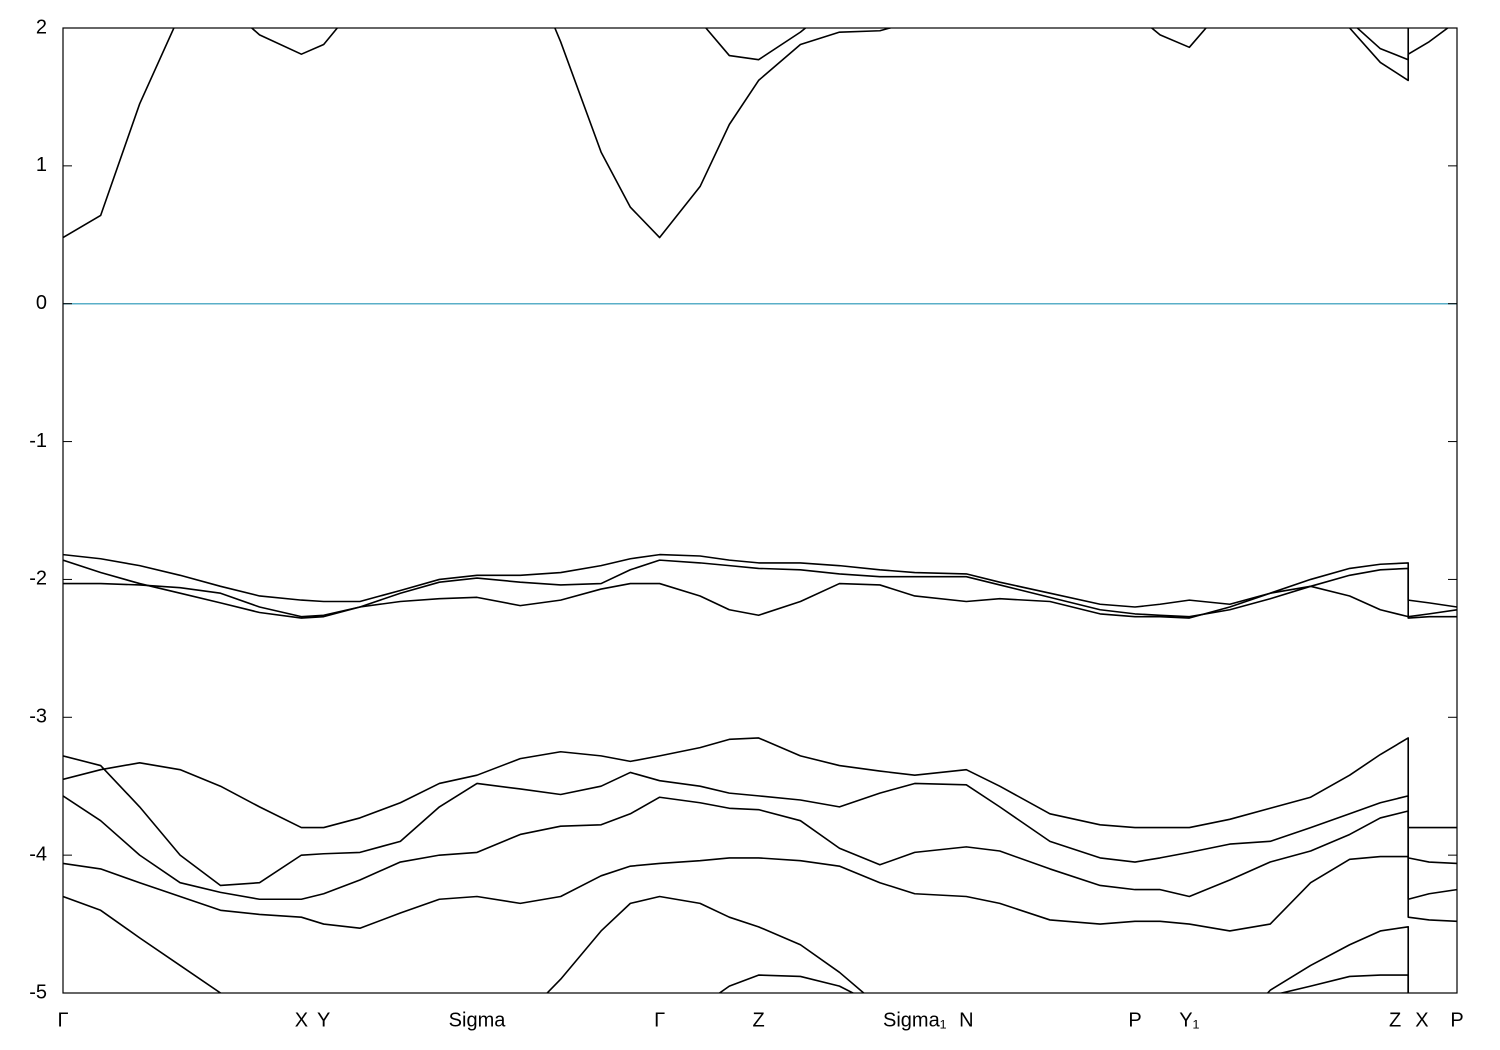  What do you see at coordinates (41, 303) in the screenshot?
I see `y-tick-label: 0` at bounding box center [41, 303].